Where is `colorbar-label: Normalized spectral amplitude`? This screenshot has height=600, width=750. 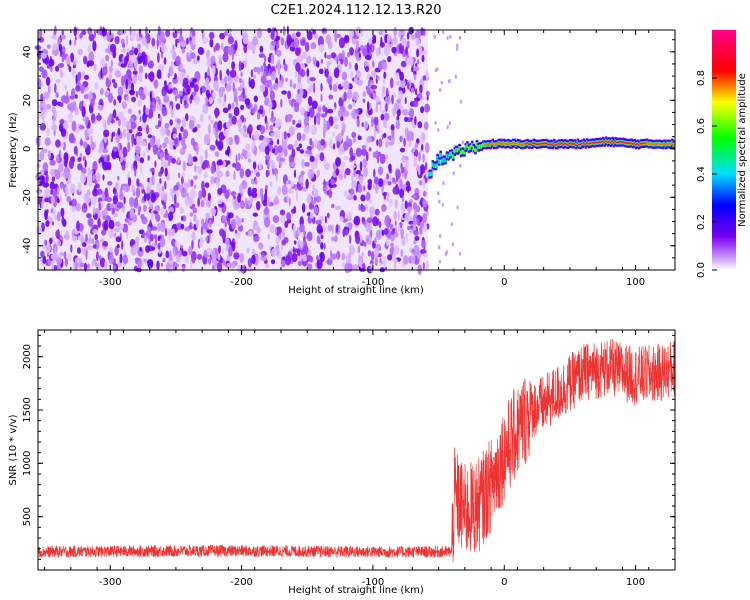 colorbar-label: Normalized spectral amplitude is located at coordinates (742, 150).